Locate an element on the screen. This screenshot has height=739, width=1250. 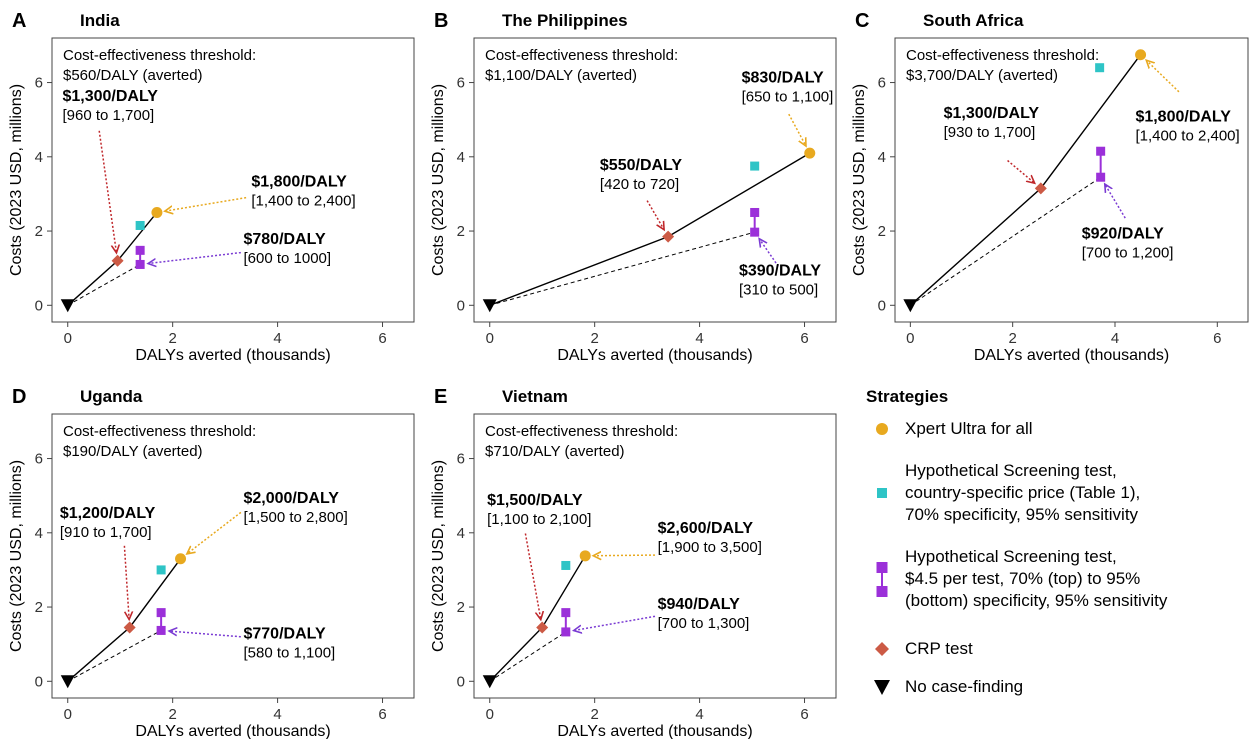
panel-letter: D is located at coordinates (19, 397).